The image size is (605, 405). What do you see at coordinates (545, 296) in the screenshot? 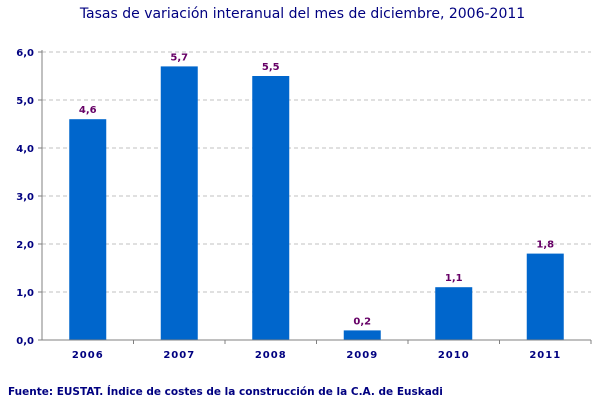
I see `bar-2011` at bounding box center [545, 296].